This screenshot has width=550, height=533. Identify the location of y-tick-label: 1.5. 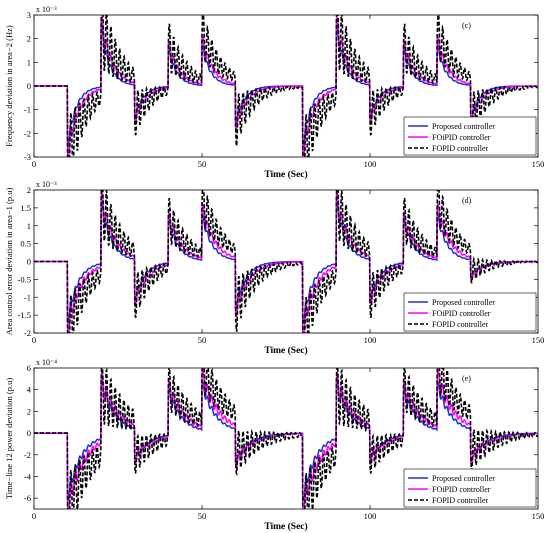
(25, 208).